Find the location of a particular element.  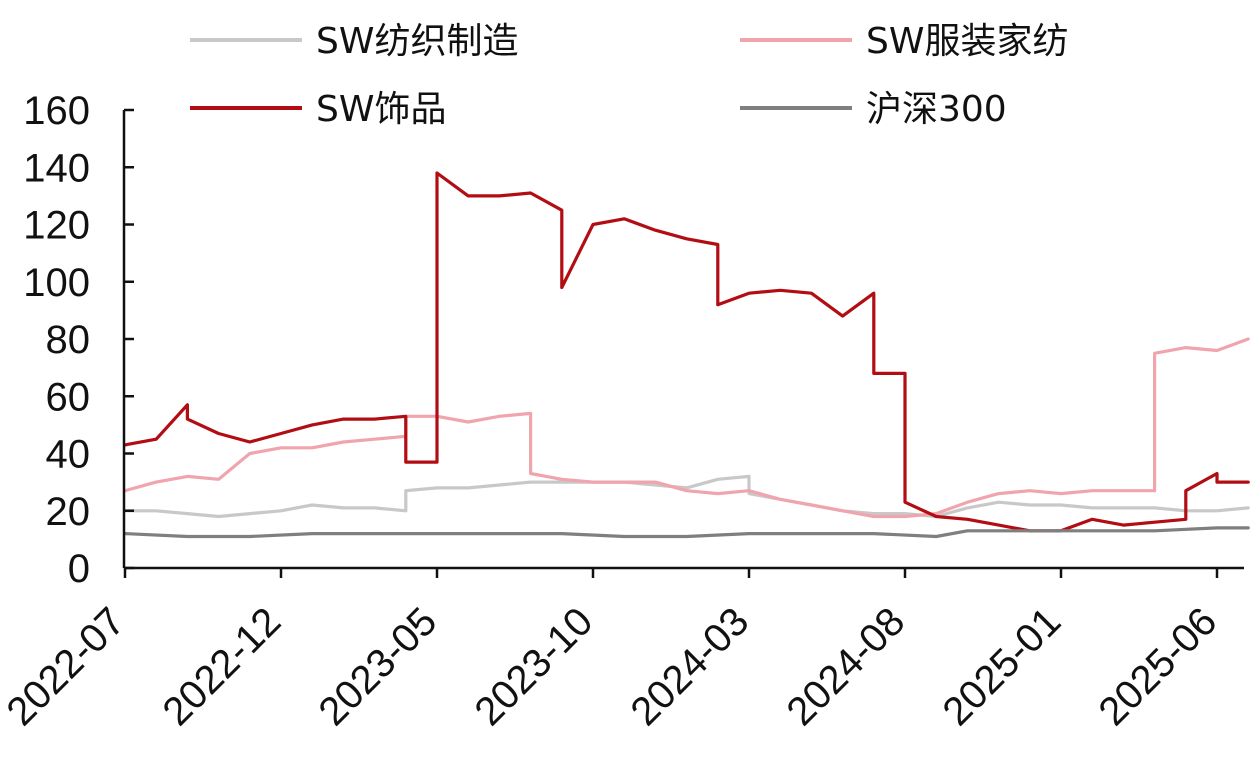

y-tick-label: 0 is located at coordinates (79, 569).